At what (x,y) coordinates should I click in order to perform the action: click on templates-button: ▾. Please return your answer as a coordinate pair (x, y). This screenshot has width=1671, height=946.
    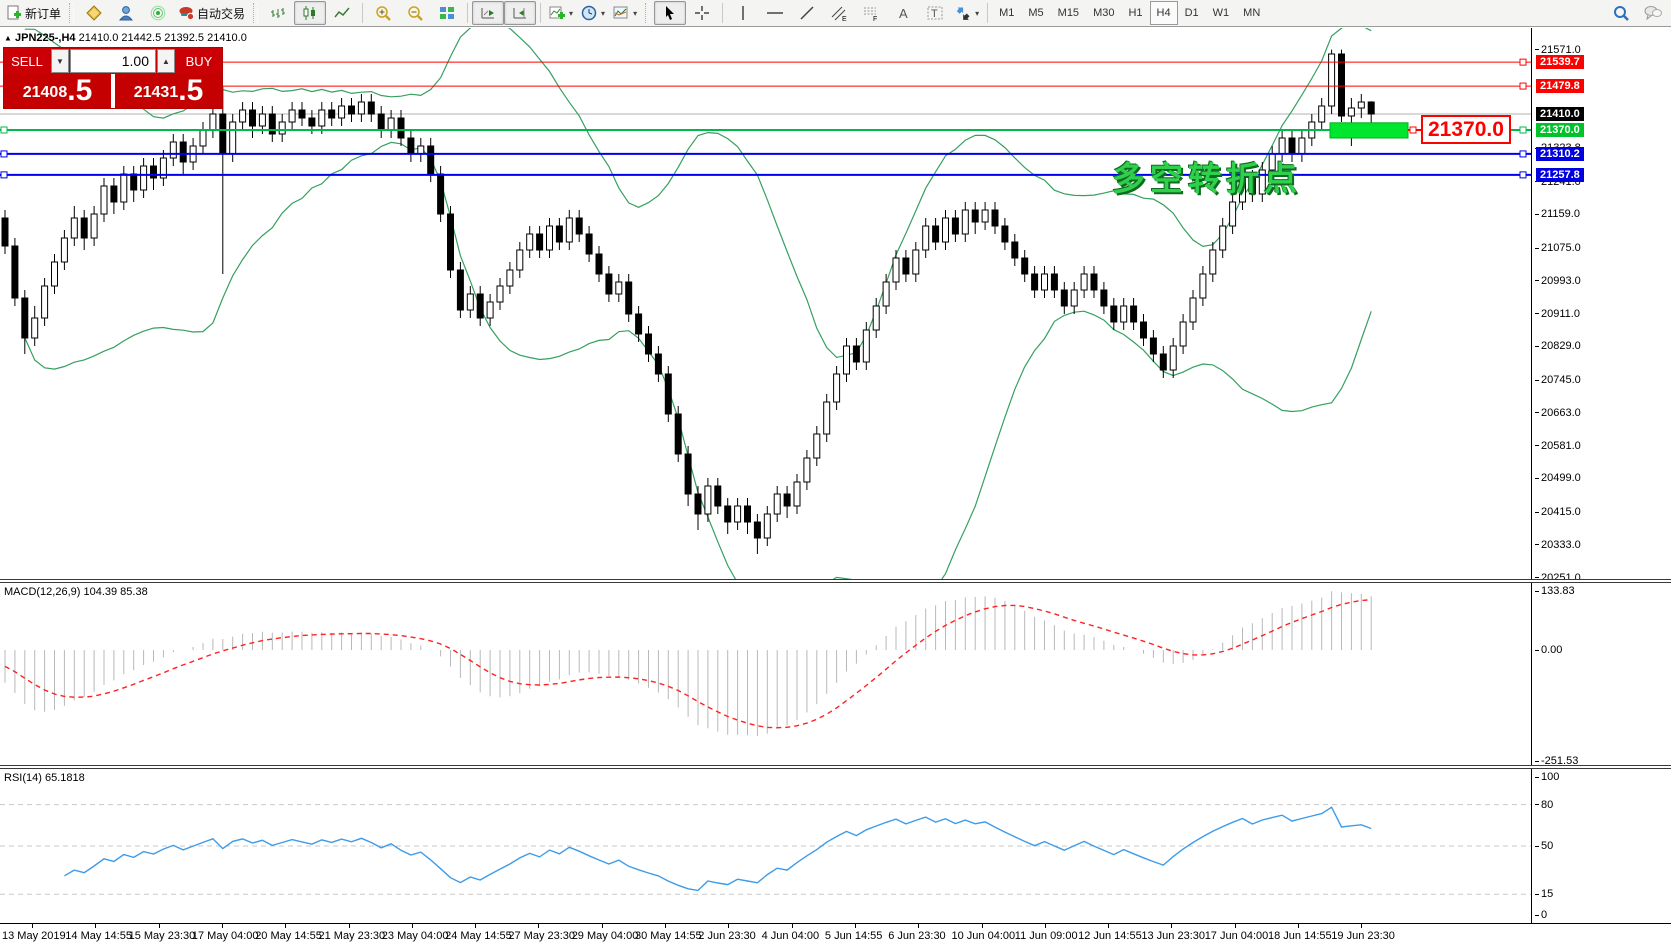
    Looking at the image, I should click on (625, 13).